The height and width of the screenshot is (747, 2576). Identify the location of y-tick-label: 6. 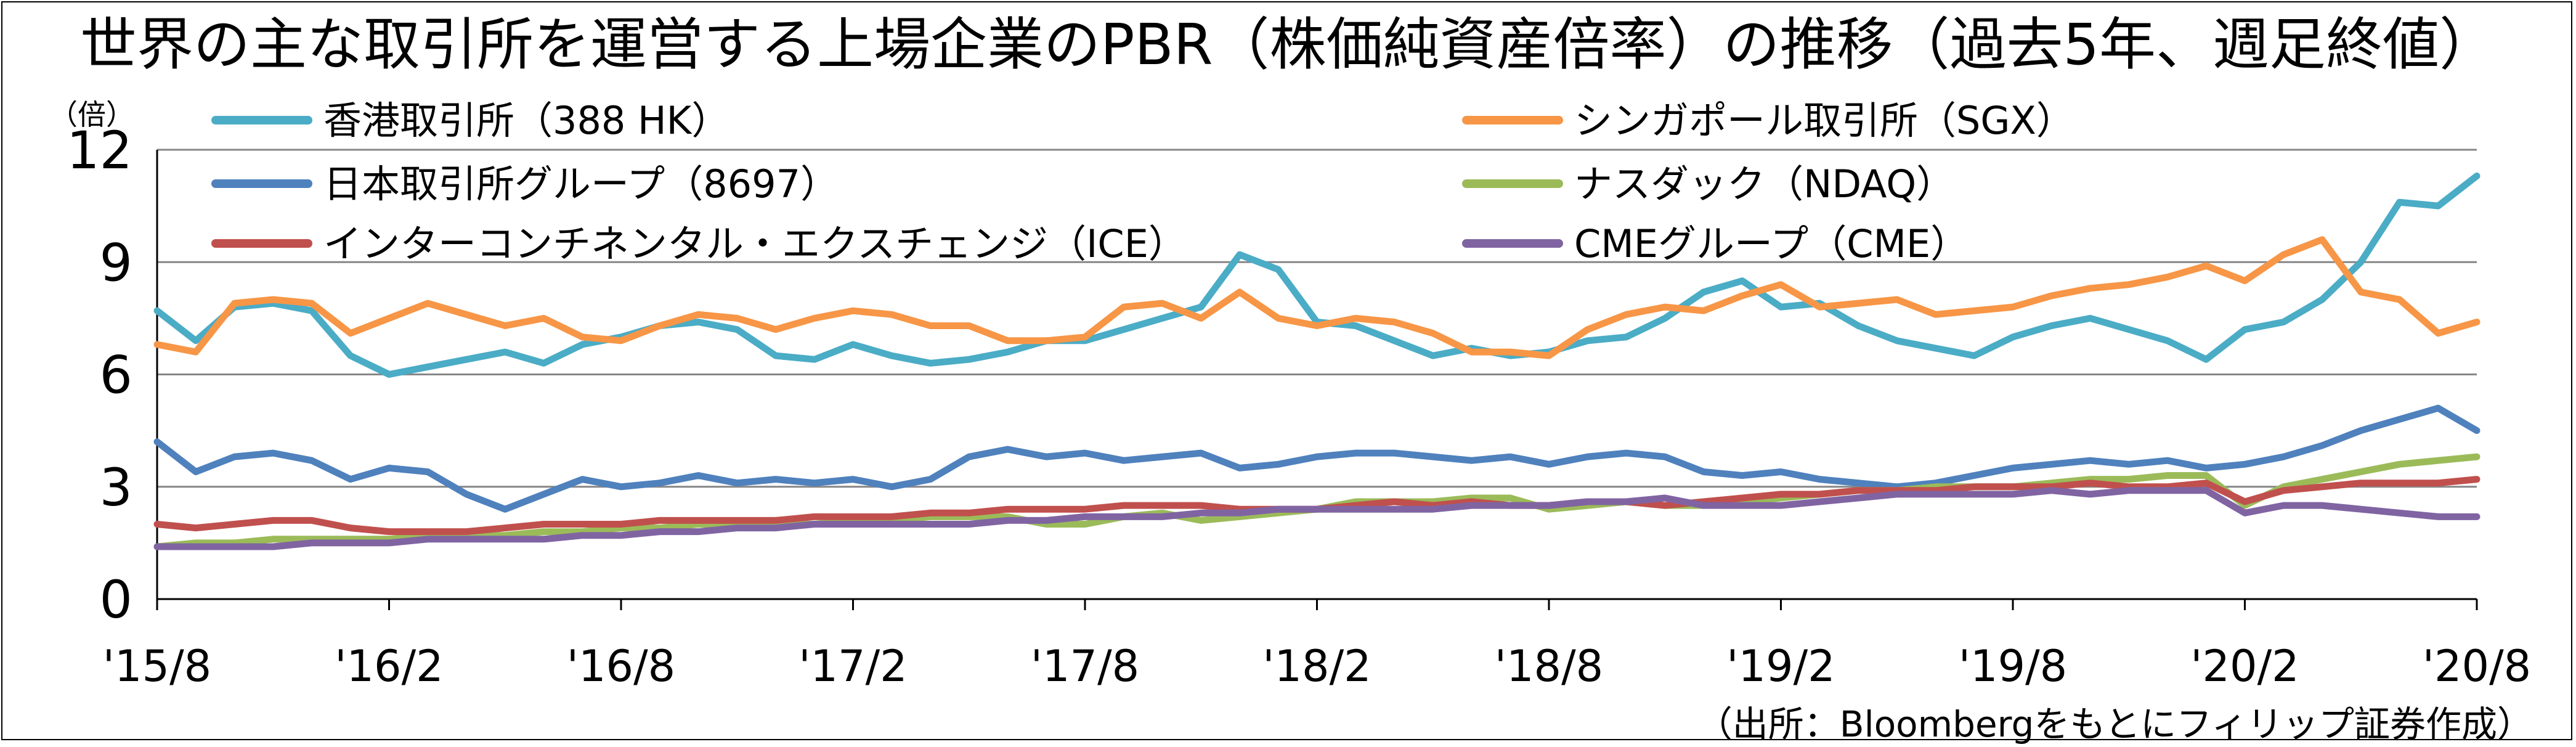
(116, 375).